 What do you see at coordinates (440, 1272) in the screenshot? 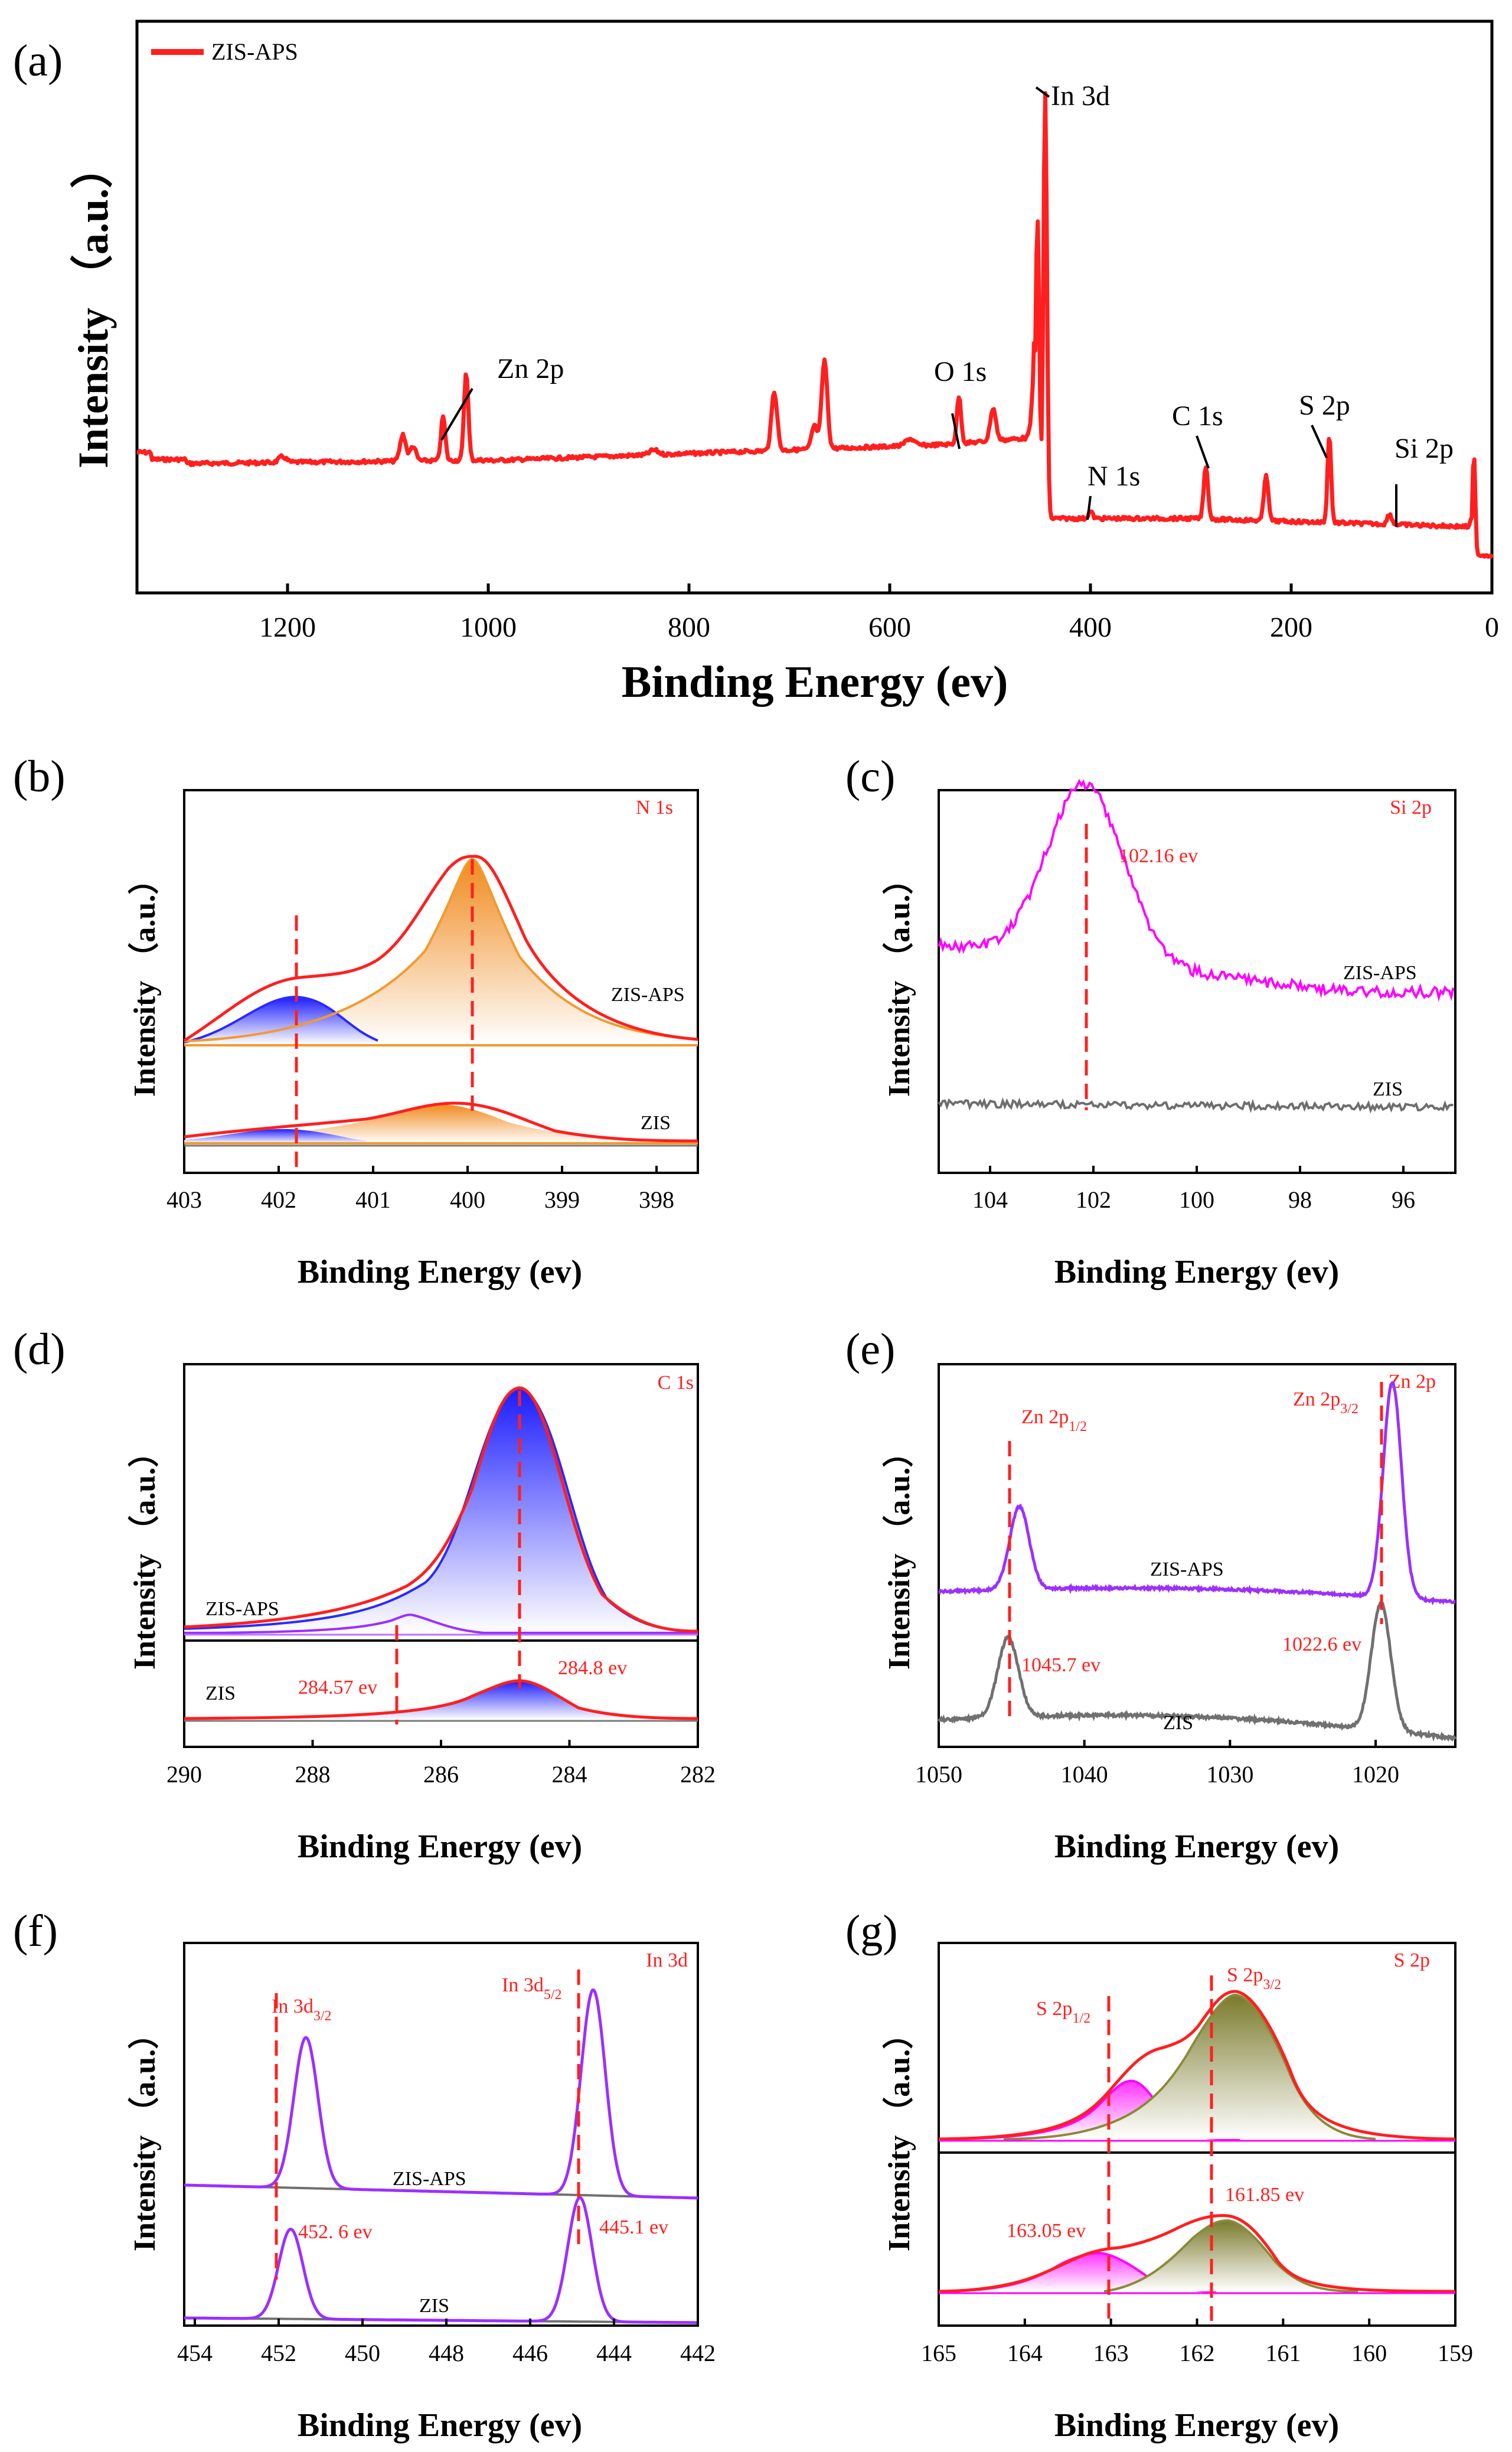
I see `panel-b-xlabel: Binding Energy (ev)` at bounding box center [440, 1272].